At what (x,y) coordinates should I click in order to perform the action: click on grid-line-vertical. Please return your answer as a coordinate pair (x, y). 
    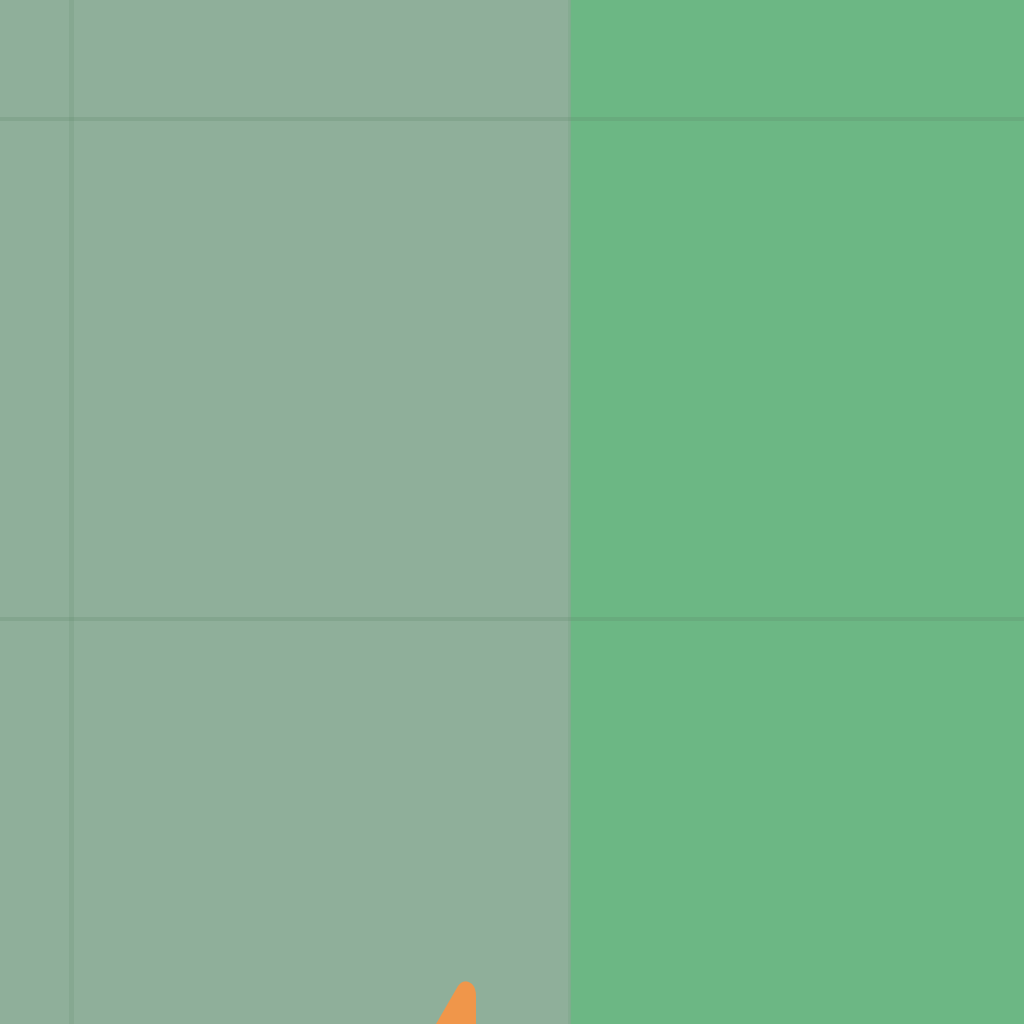
    Looking at the image, I should click on (71, 512).